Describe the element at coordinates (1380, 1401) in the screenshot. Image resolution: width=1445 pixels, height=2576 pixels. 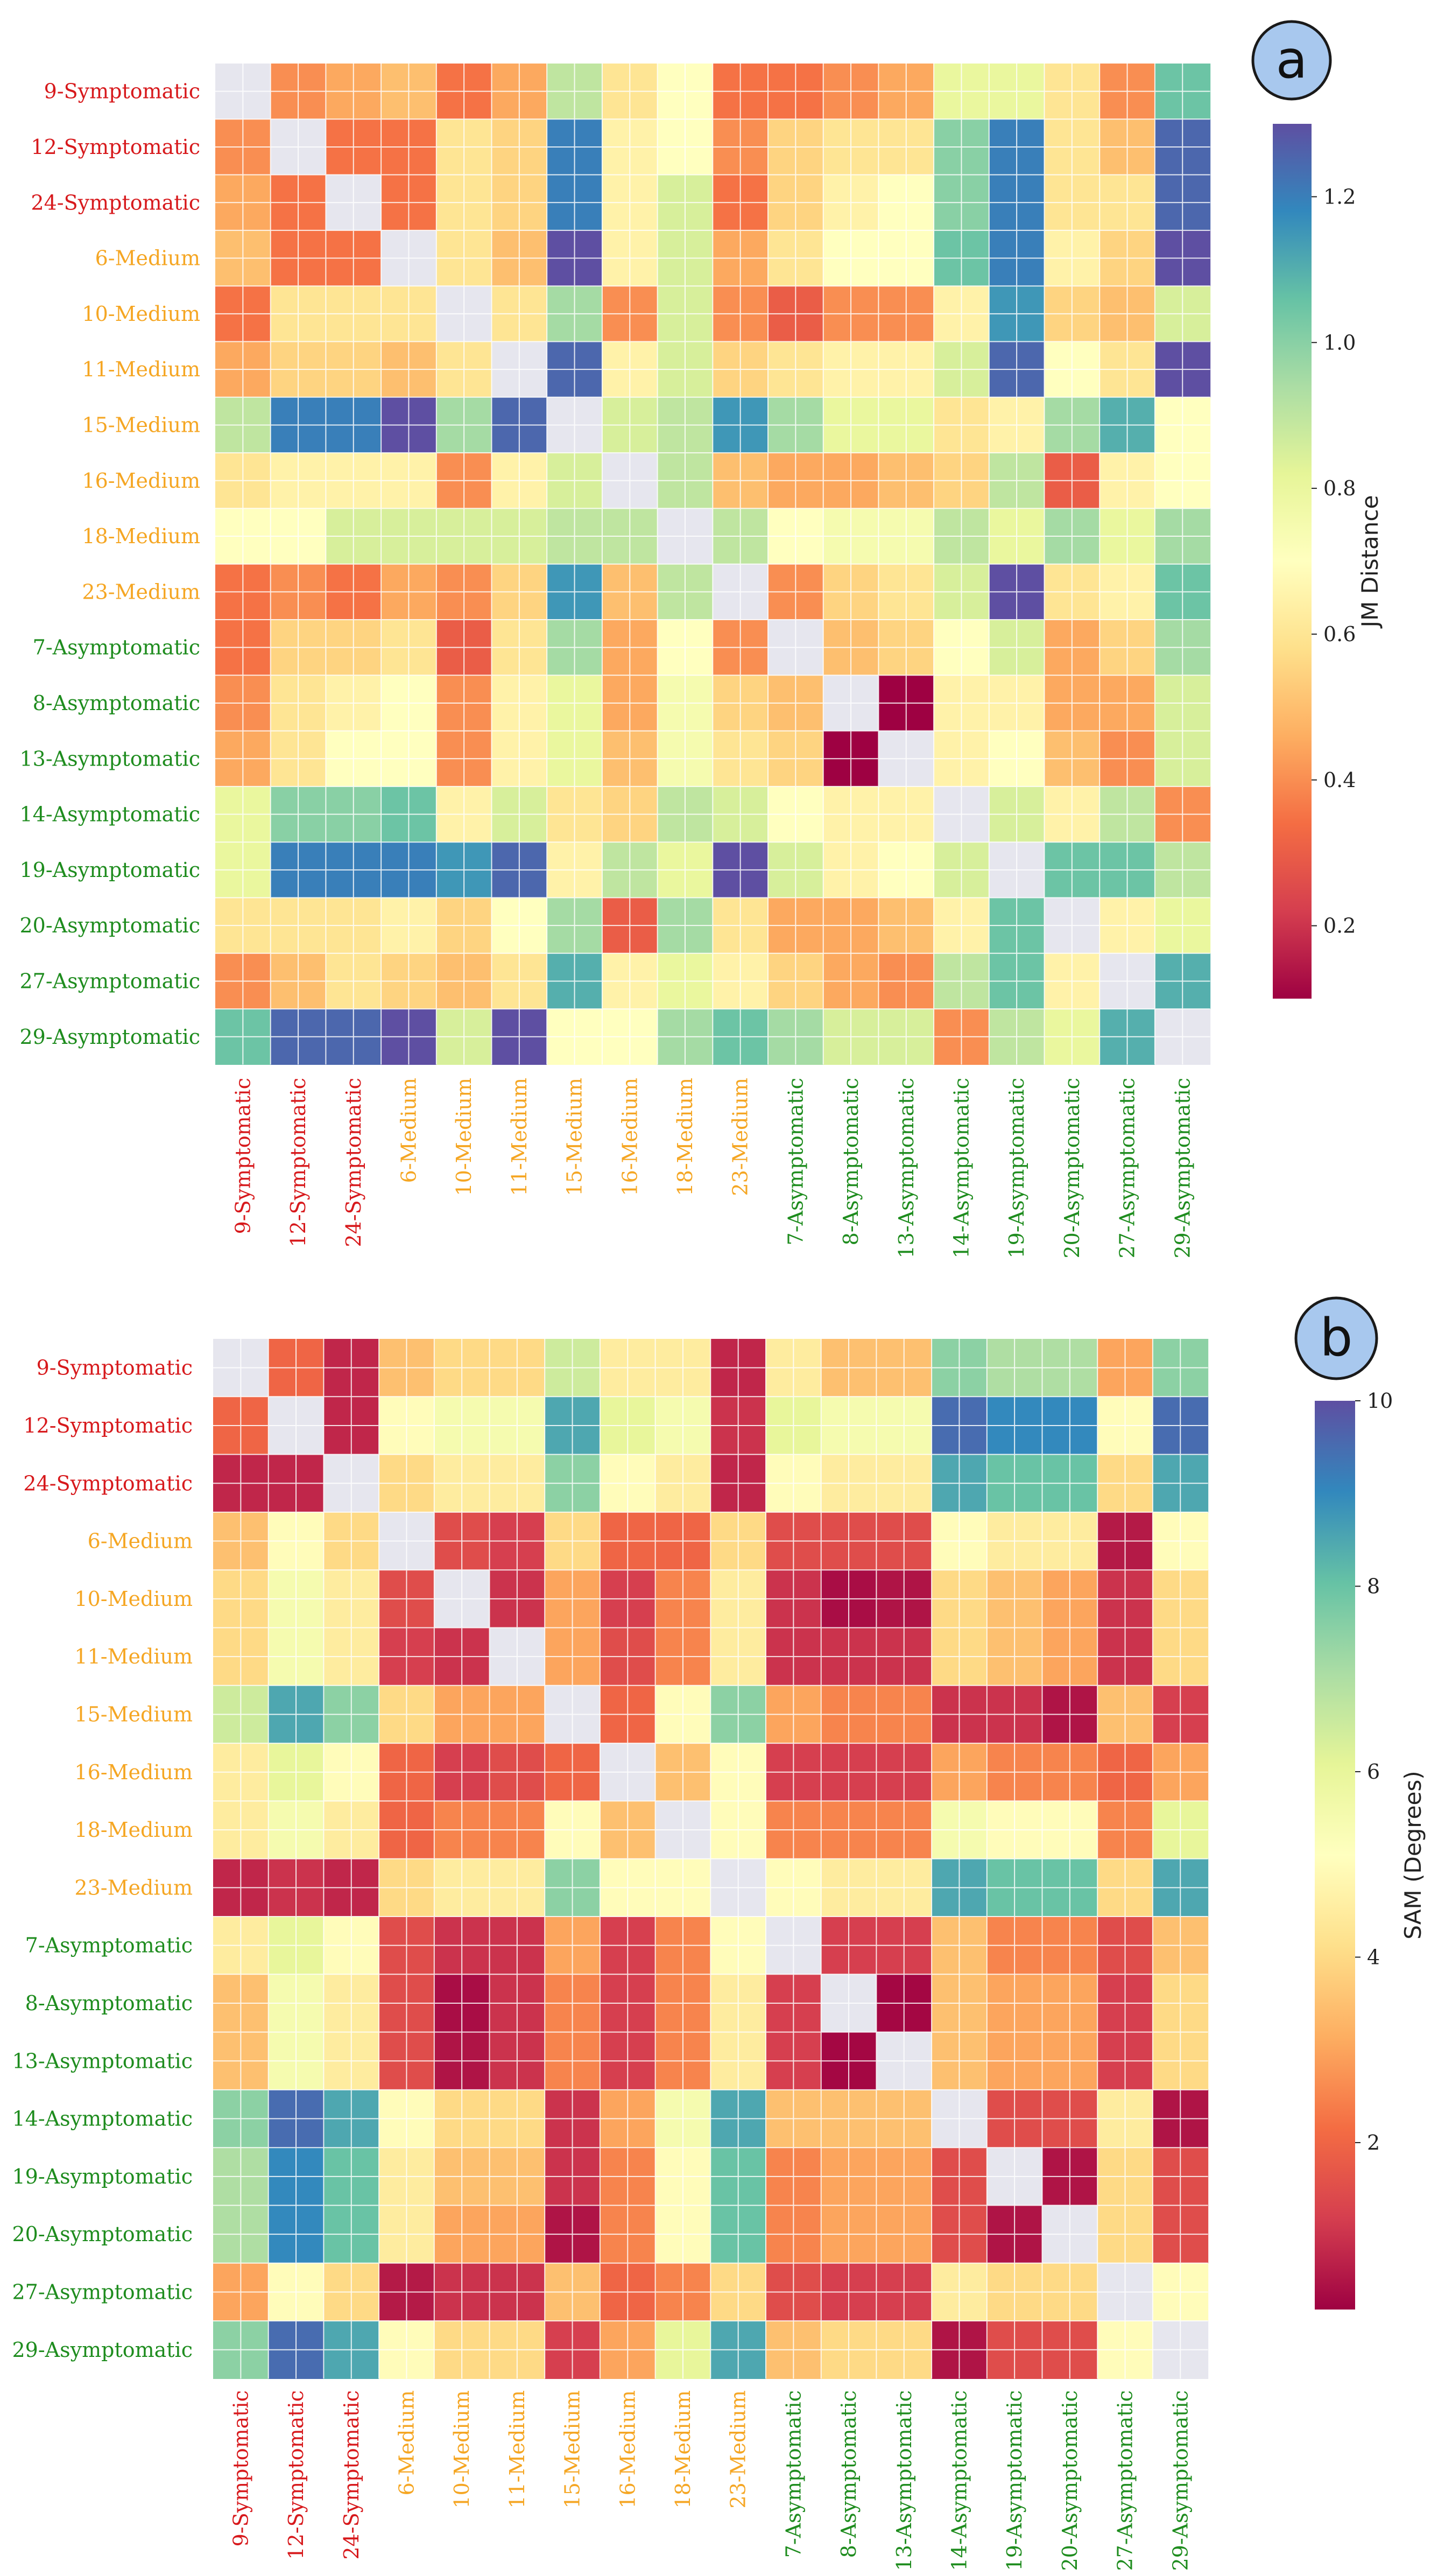
I see `colorbar-tick-label: 10` at that location.